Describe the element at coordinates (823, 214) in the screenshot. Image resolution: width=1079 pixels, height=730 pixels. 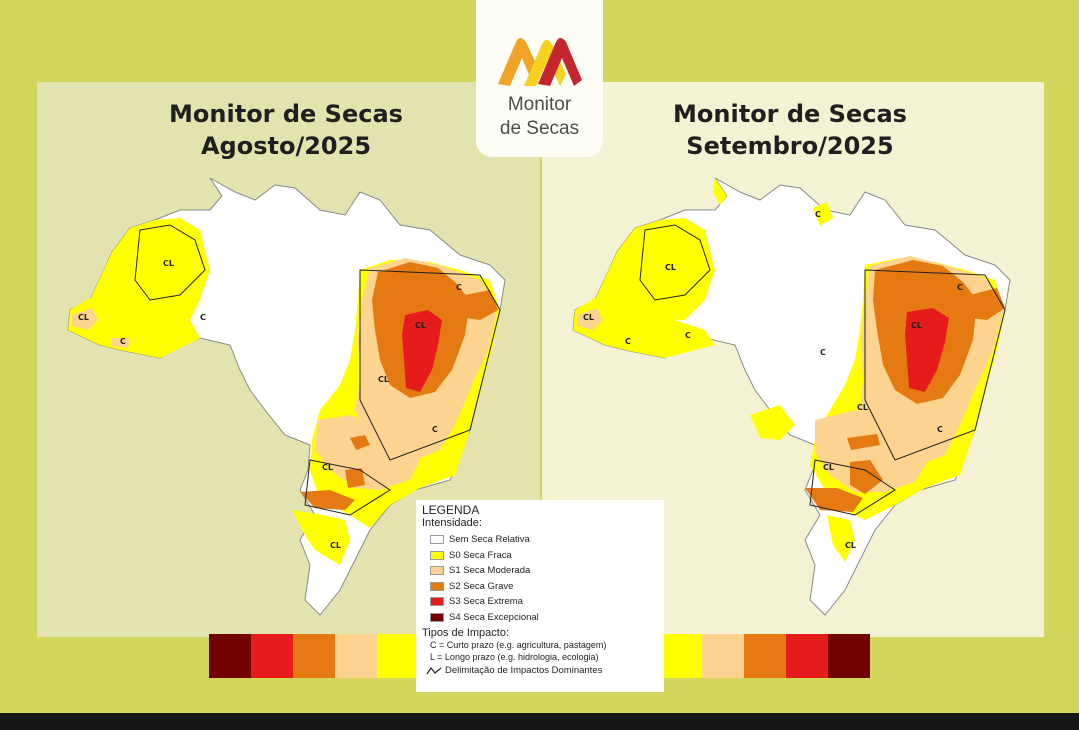
I see `drought-s0-amapa` at that location.